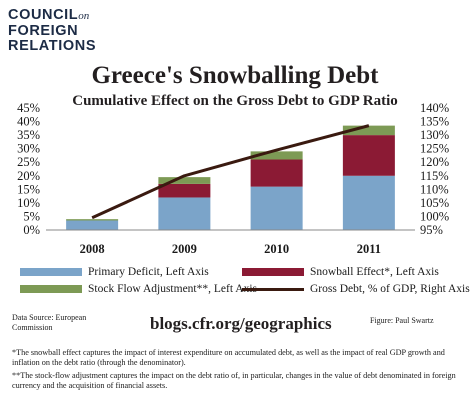 The height and width of the screenshot is (400, 470). I want to click on legend-item-stock-flow: Stock Flow Adjustment**, Left Axis, so click(138, 289).